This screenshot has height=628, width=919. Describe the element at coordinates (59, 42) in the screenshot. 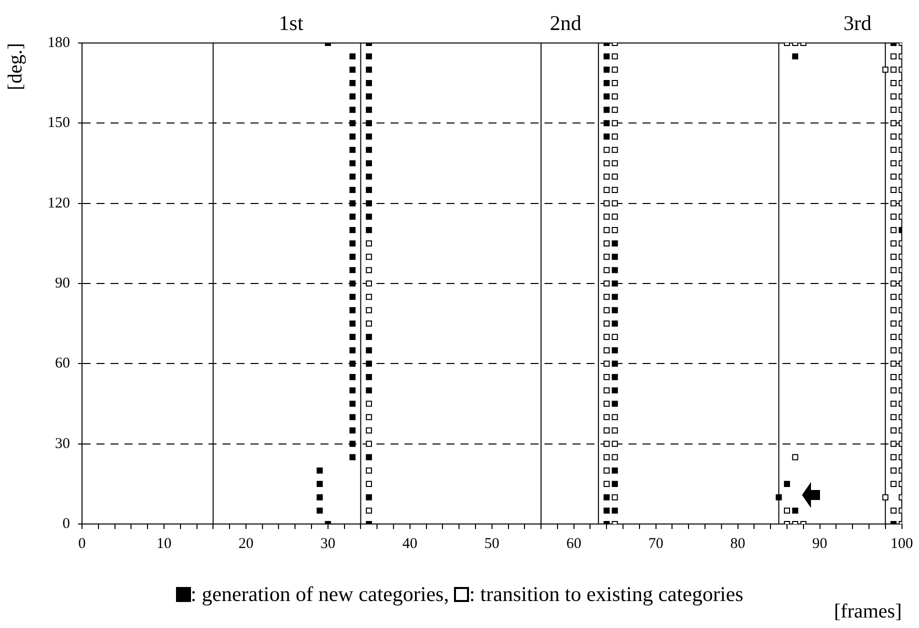

I see `y-tick-label: 180` at that location.